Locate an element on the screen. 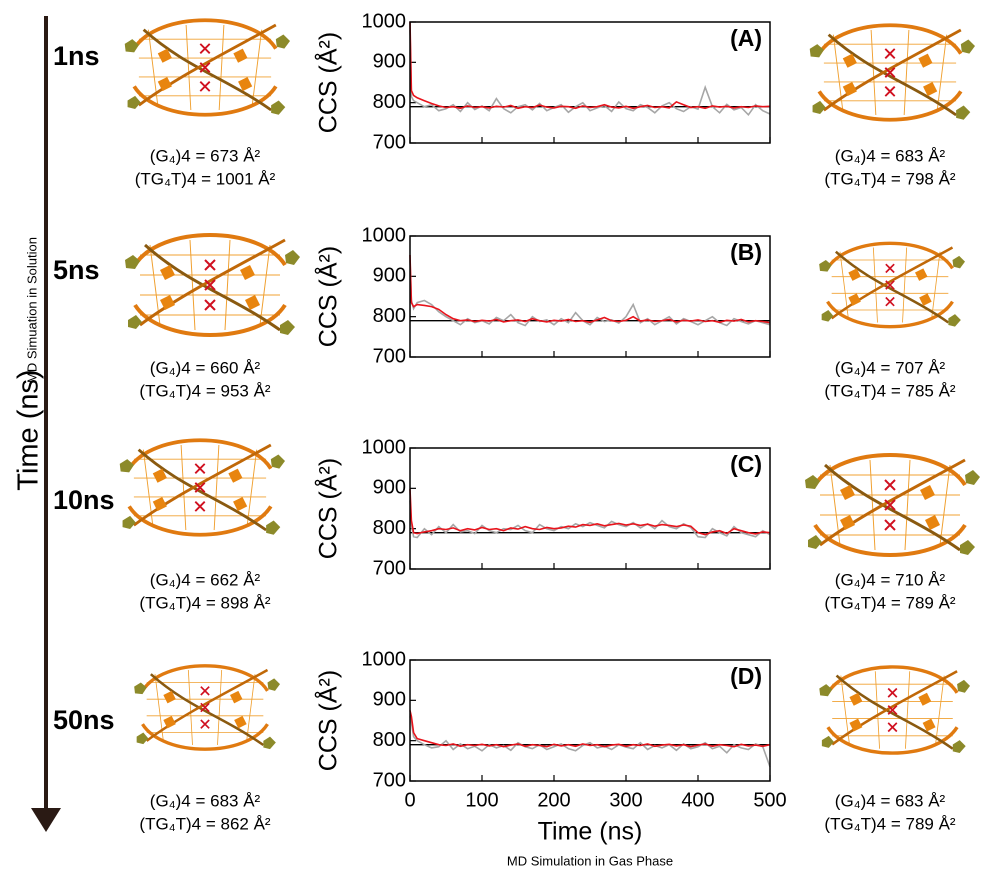 The width and height of the screenshot is (985, 872). time-label: 10ns is located at coordinates (84, 500).